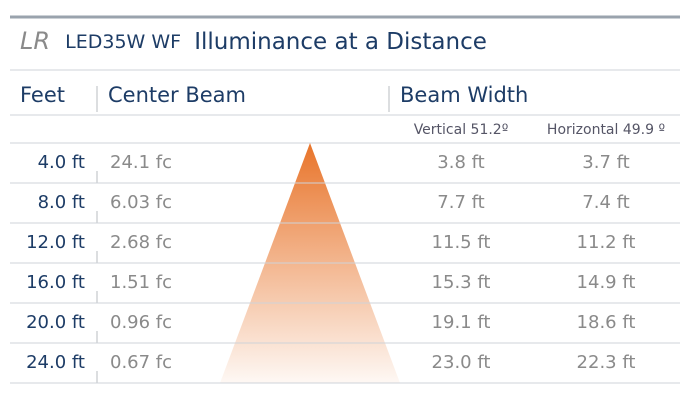 This screenshot has width=700, height=413. I want to click on column-header: Feet, so click(42, 95).